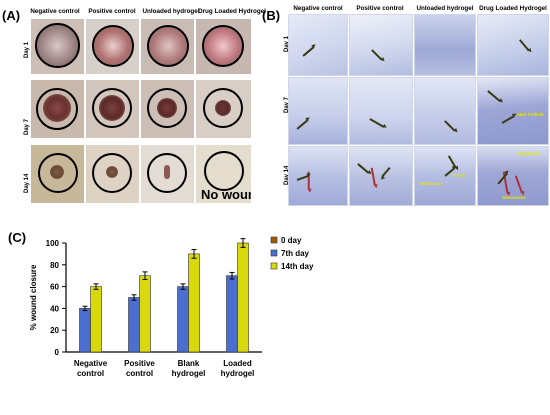  I want to click on panel-a-col-unloaded: Unloaded hydrogel, so click(171, 11).